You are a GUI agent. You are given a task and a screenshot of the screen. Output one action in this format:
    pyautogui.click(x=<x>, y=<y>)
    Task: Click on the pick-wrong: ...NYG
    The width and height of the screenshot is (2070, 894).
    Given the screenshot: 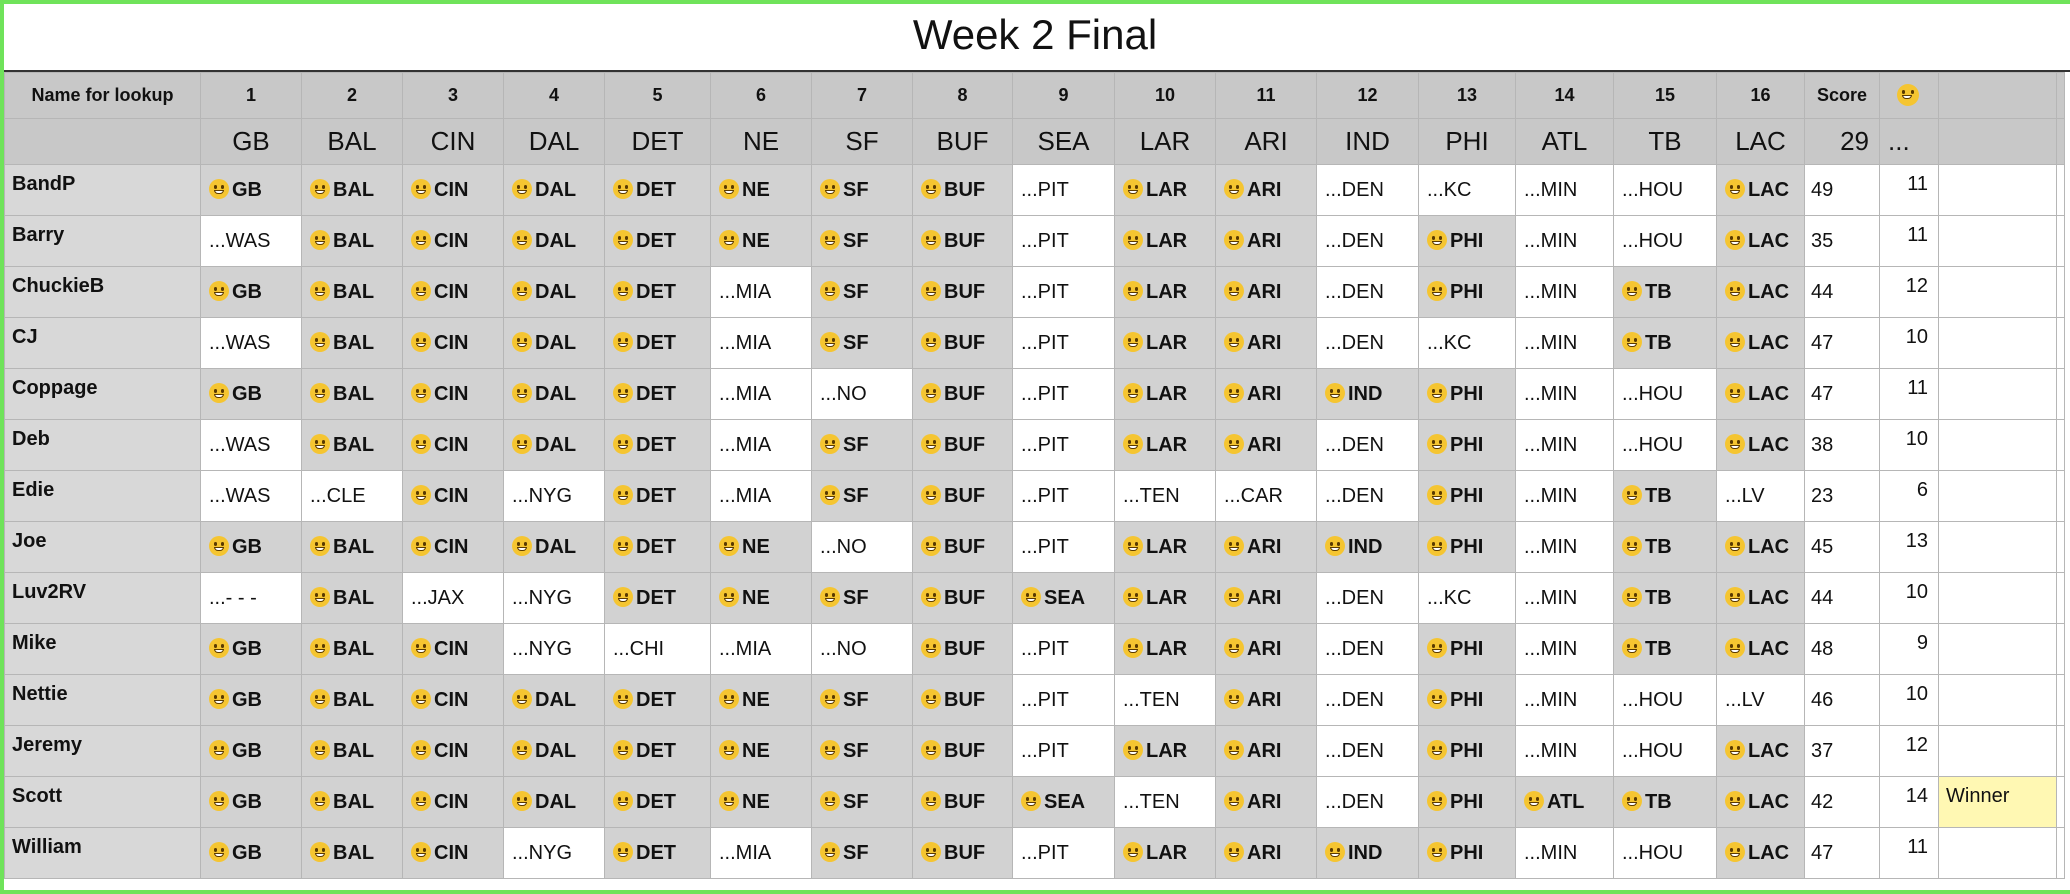 What is the action you would take?
    pyautogui.click(x=554, y=649)
    